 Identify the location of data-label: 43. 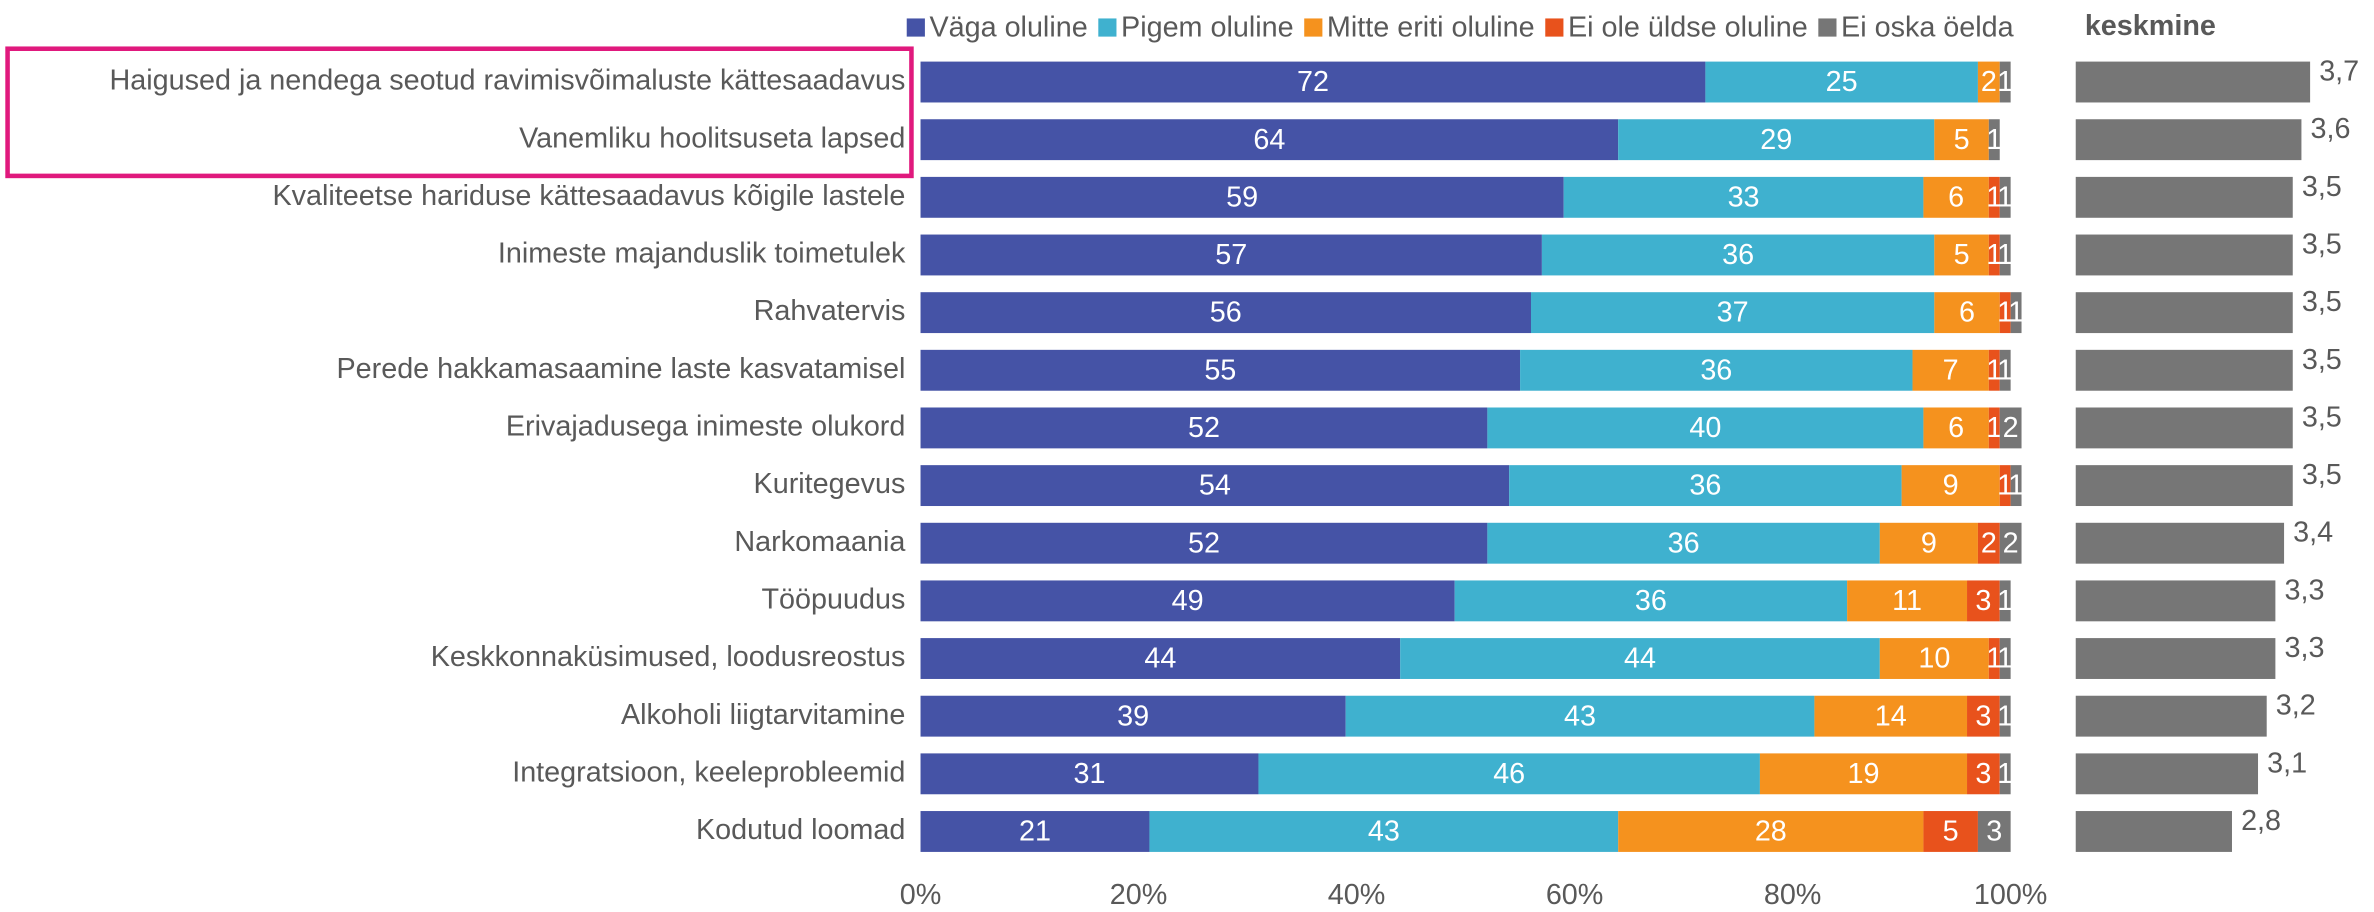
(1384, 832).